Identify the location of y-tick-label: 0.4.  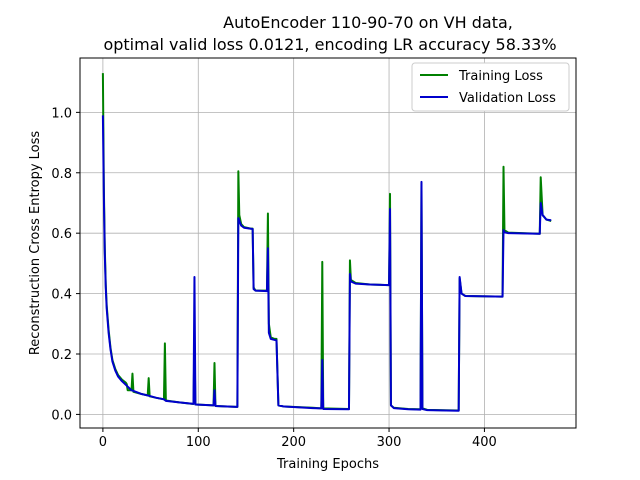
(61, 295).